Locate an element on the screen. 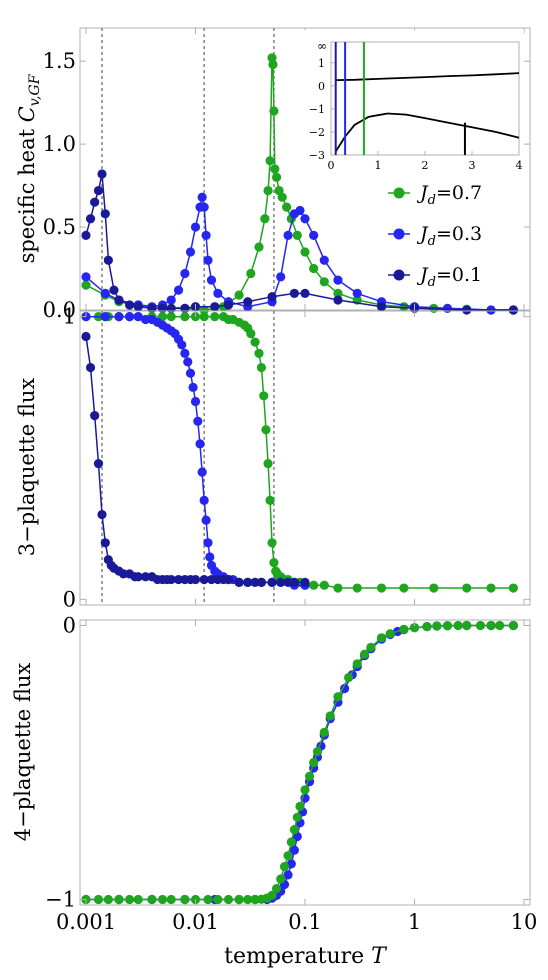  panel-3plaquette-ylabel: 3−plaquette flux is located at coordinates (27, 467).